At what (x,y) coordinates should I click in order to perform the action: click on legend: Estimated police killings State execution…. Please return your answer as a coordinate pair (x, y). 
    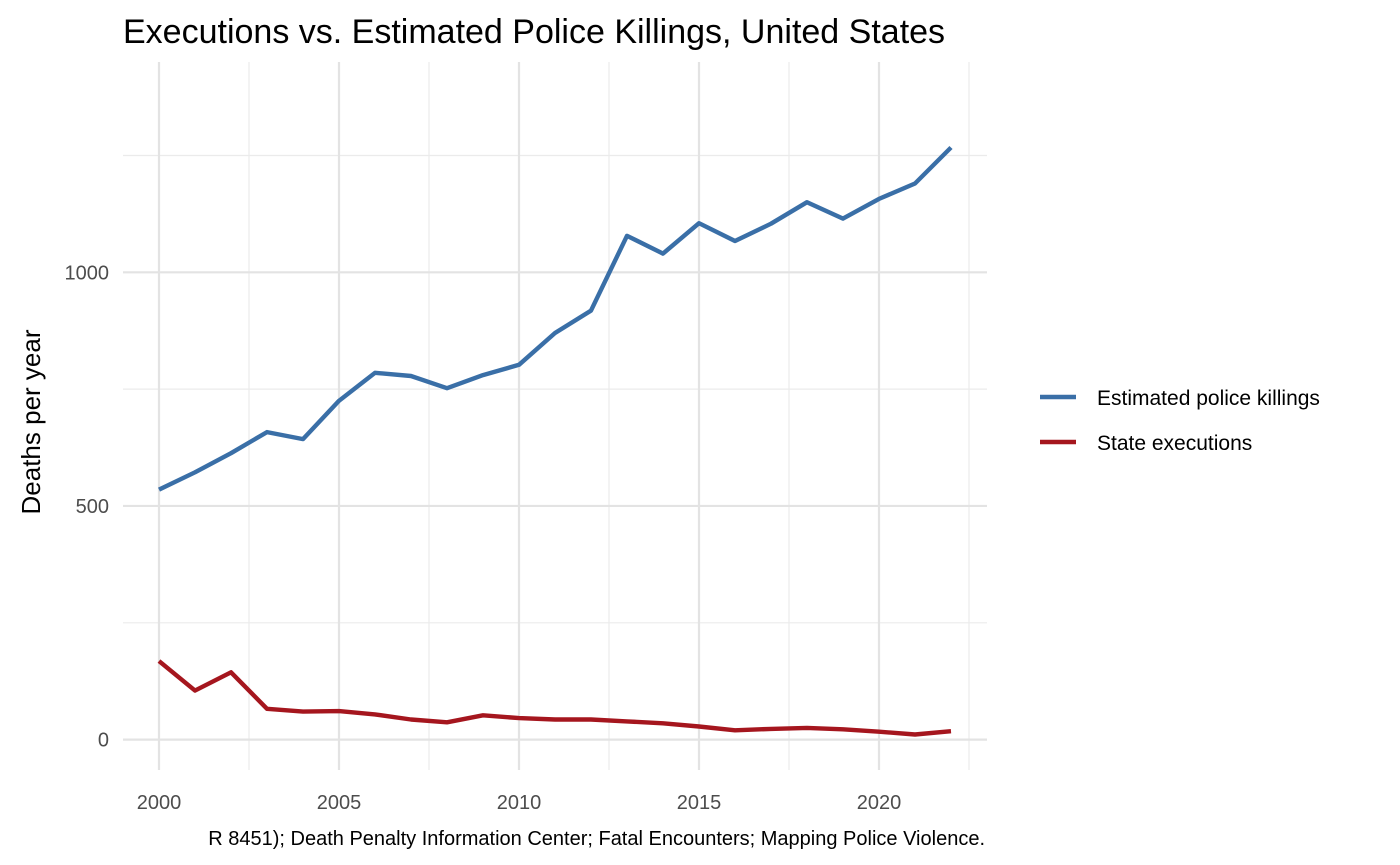
    Looking at the image, I should click on (1180, 421).